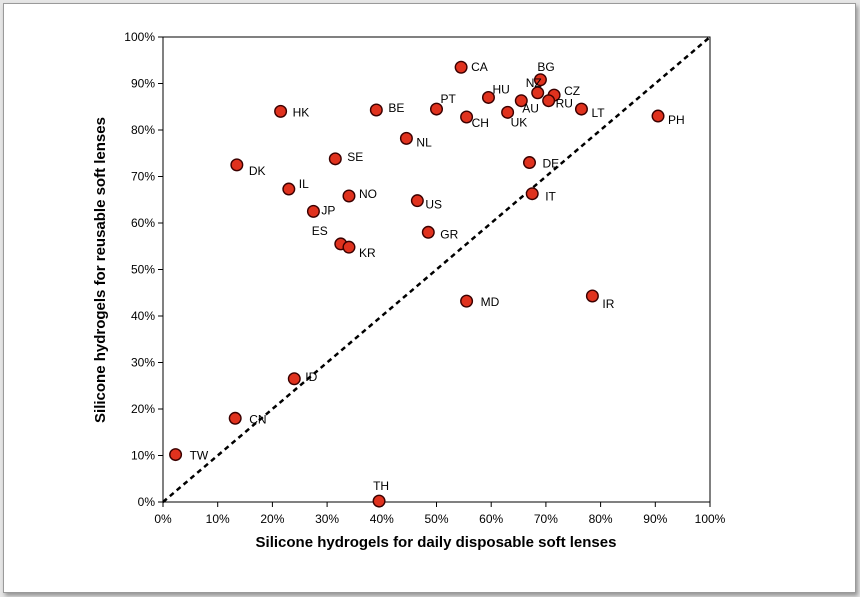 The height and width of the screenshot is (597, 860). I want to click on y-tick-label: 20%, so click(143, 409).